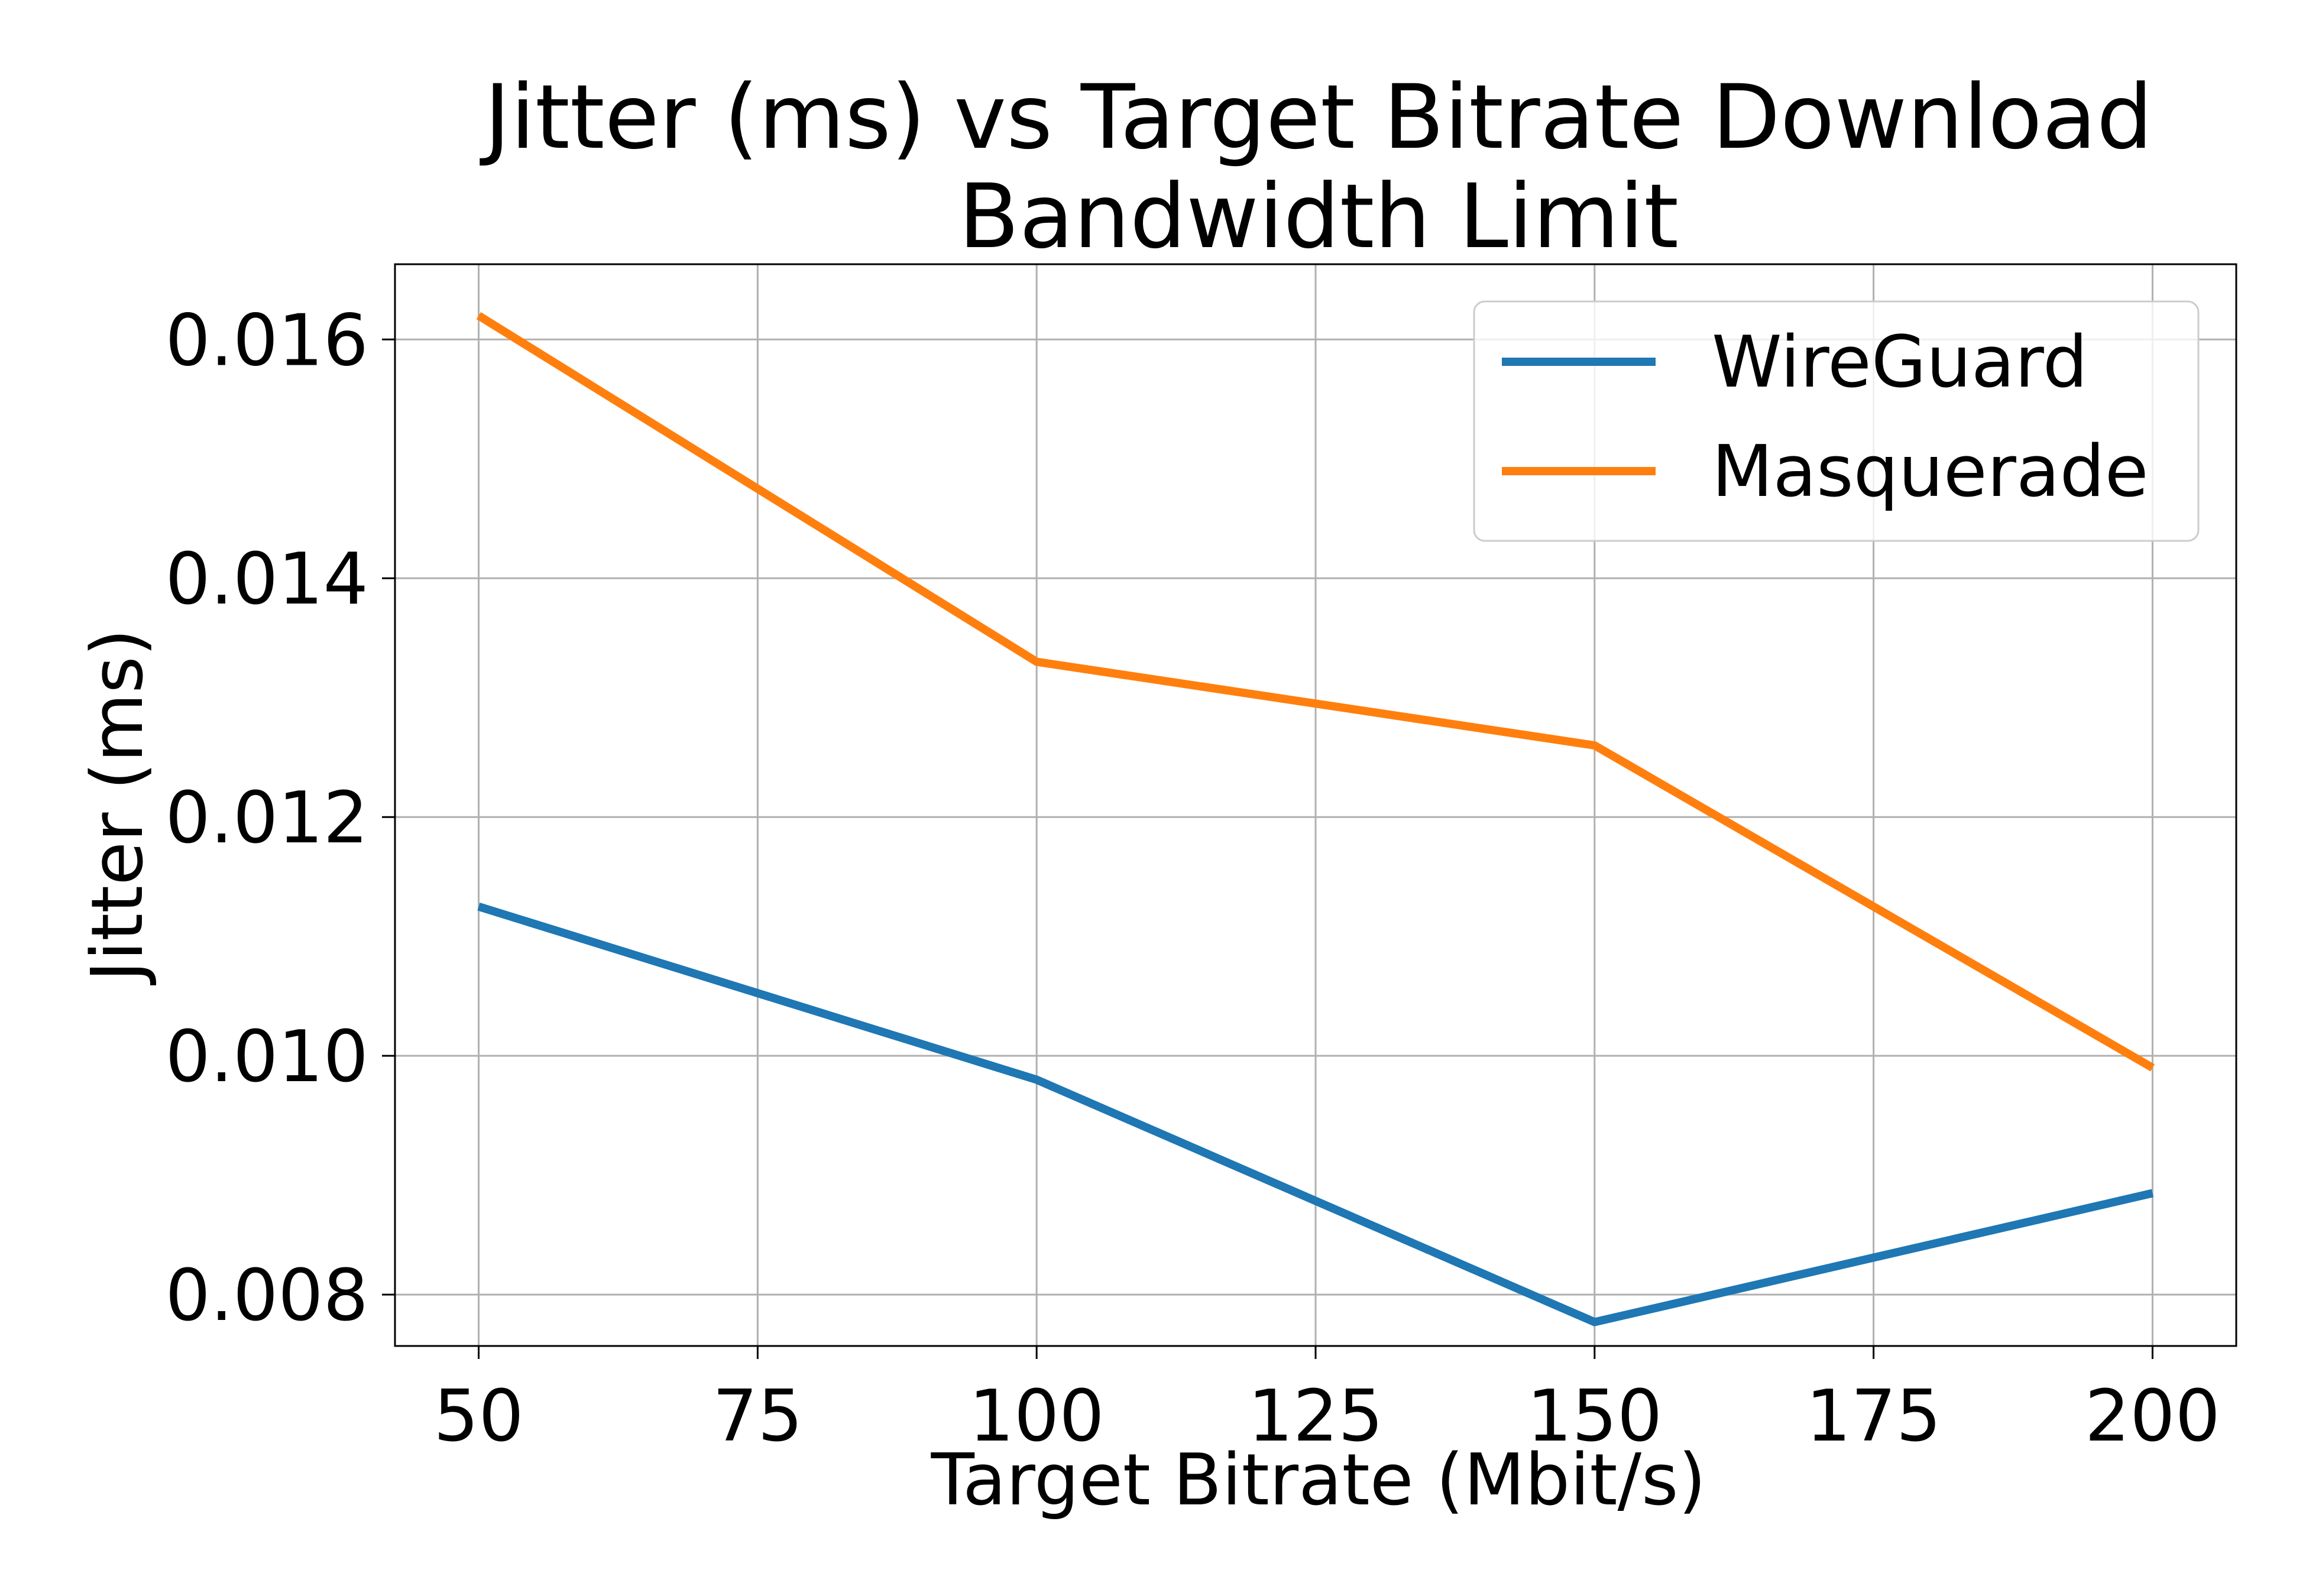  What do you see at coordinates (266, 818) in the screenshot?
I see `y-tick-label: 0.012` at bounding box center [266, 818].